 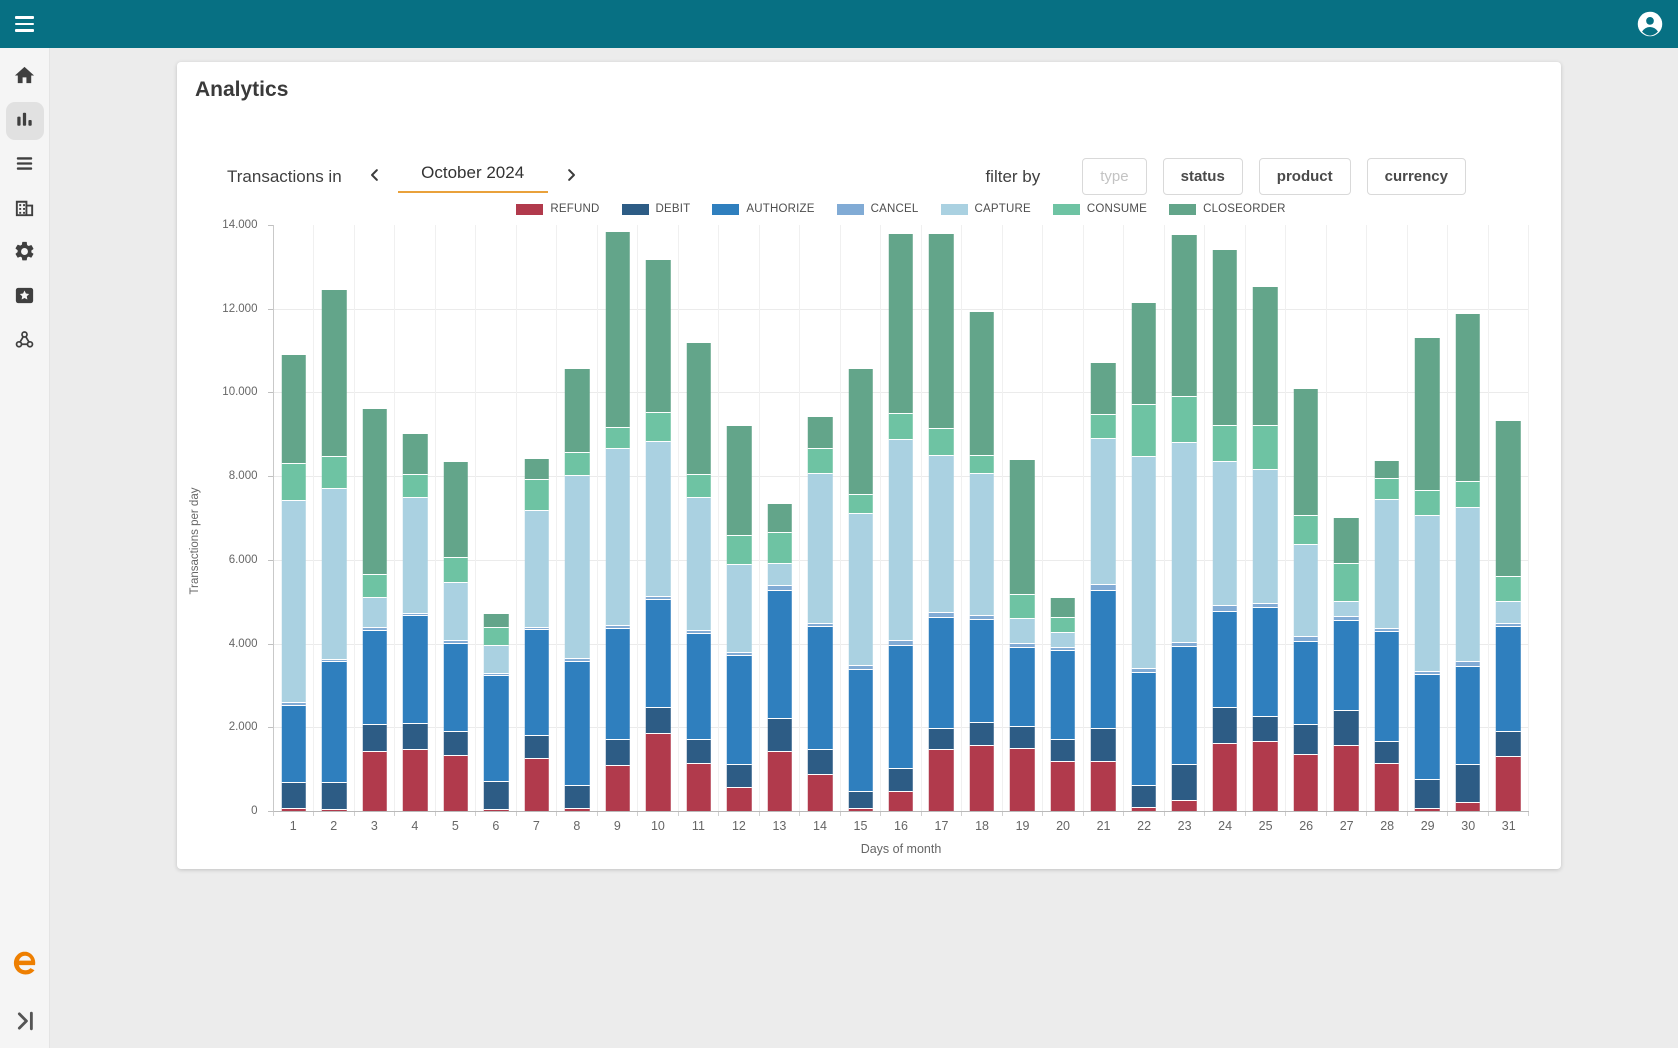 I want to click on hamburger-icon, so click(x=24, y=24).